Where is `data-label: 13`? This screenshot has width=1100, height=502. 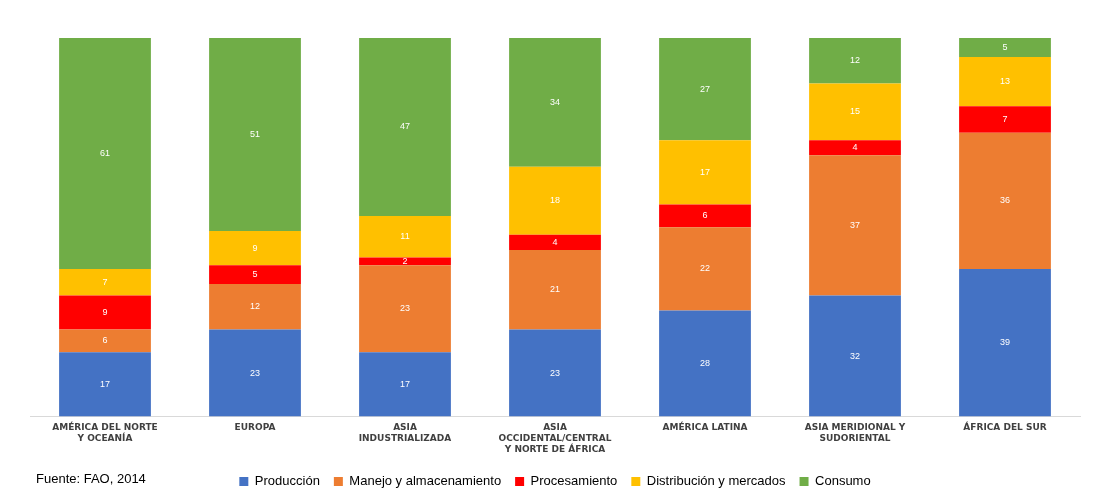 data-label: 13 is located at coordinates (1005, 81).